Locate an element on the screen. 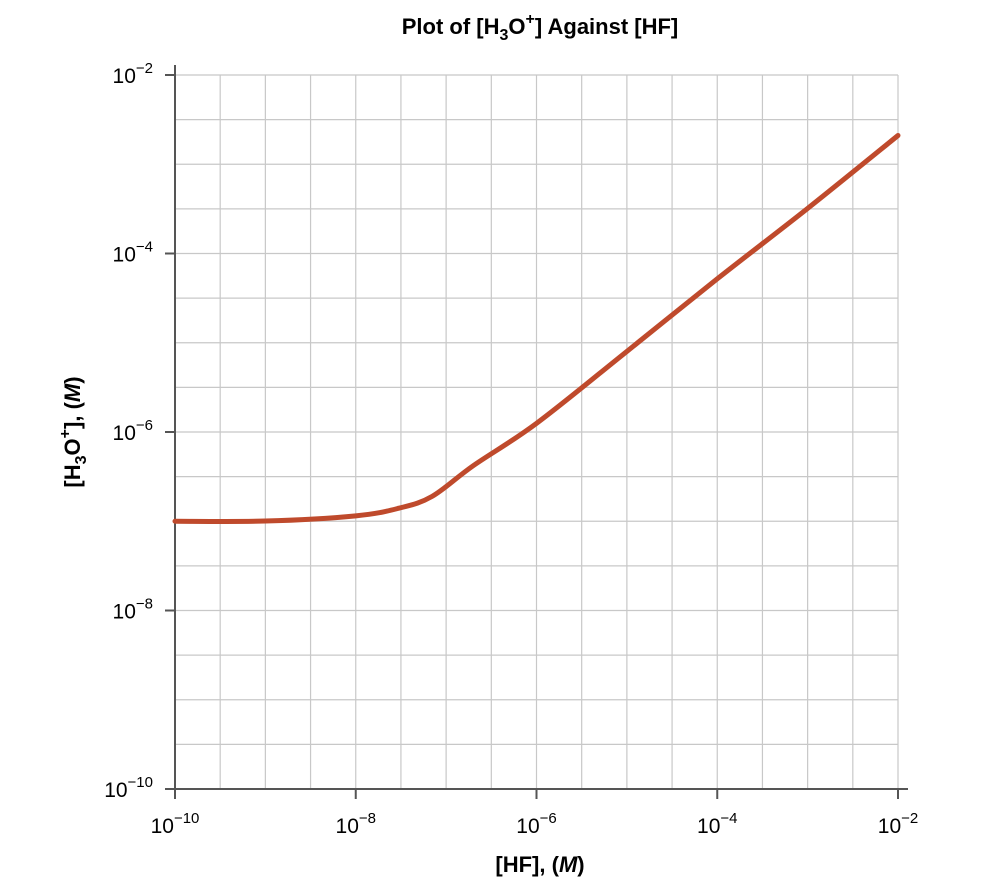 This screenshot has width=1000, height=892. chart-title: Plot of [H3O+] Against [HF] is located at coordinates (540, 27).